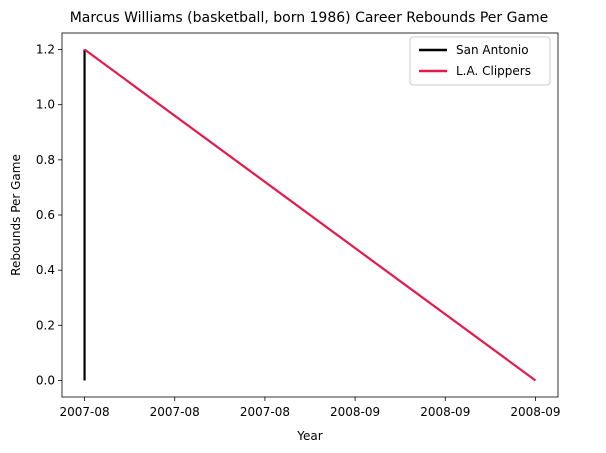 This screenshot has height=453, width=606. I want to click on legend-label-san-antonio: San Antonio, so click(492, 50).